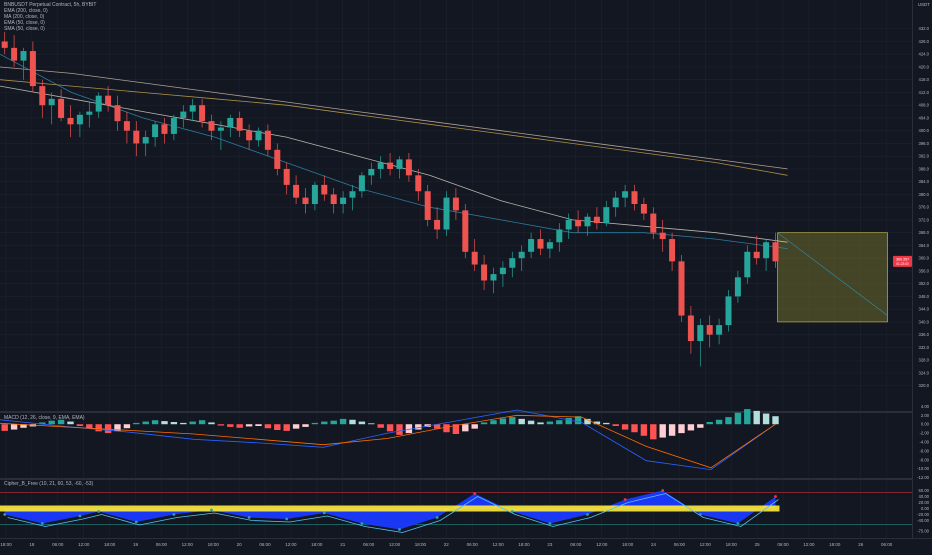  What do you see at coordinates (924, 296) in the screenshot?
I see `price-tick-label: 348.0` at bounding box center [924, 296].